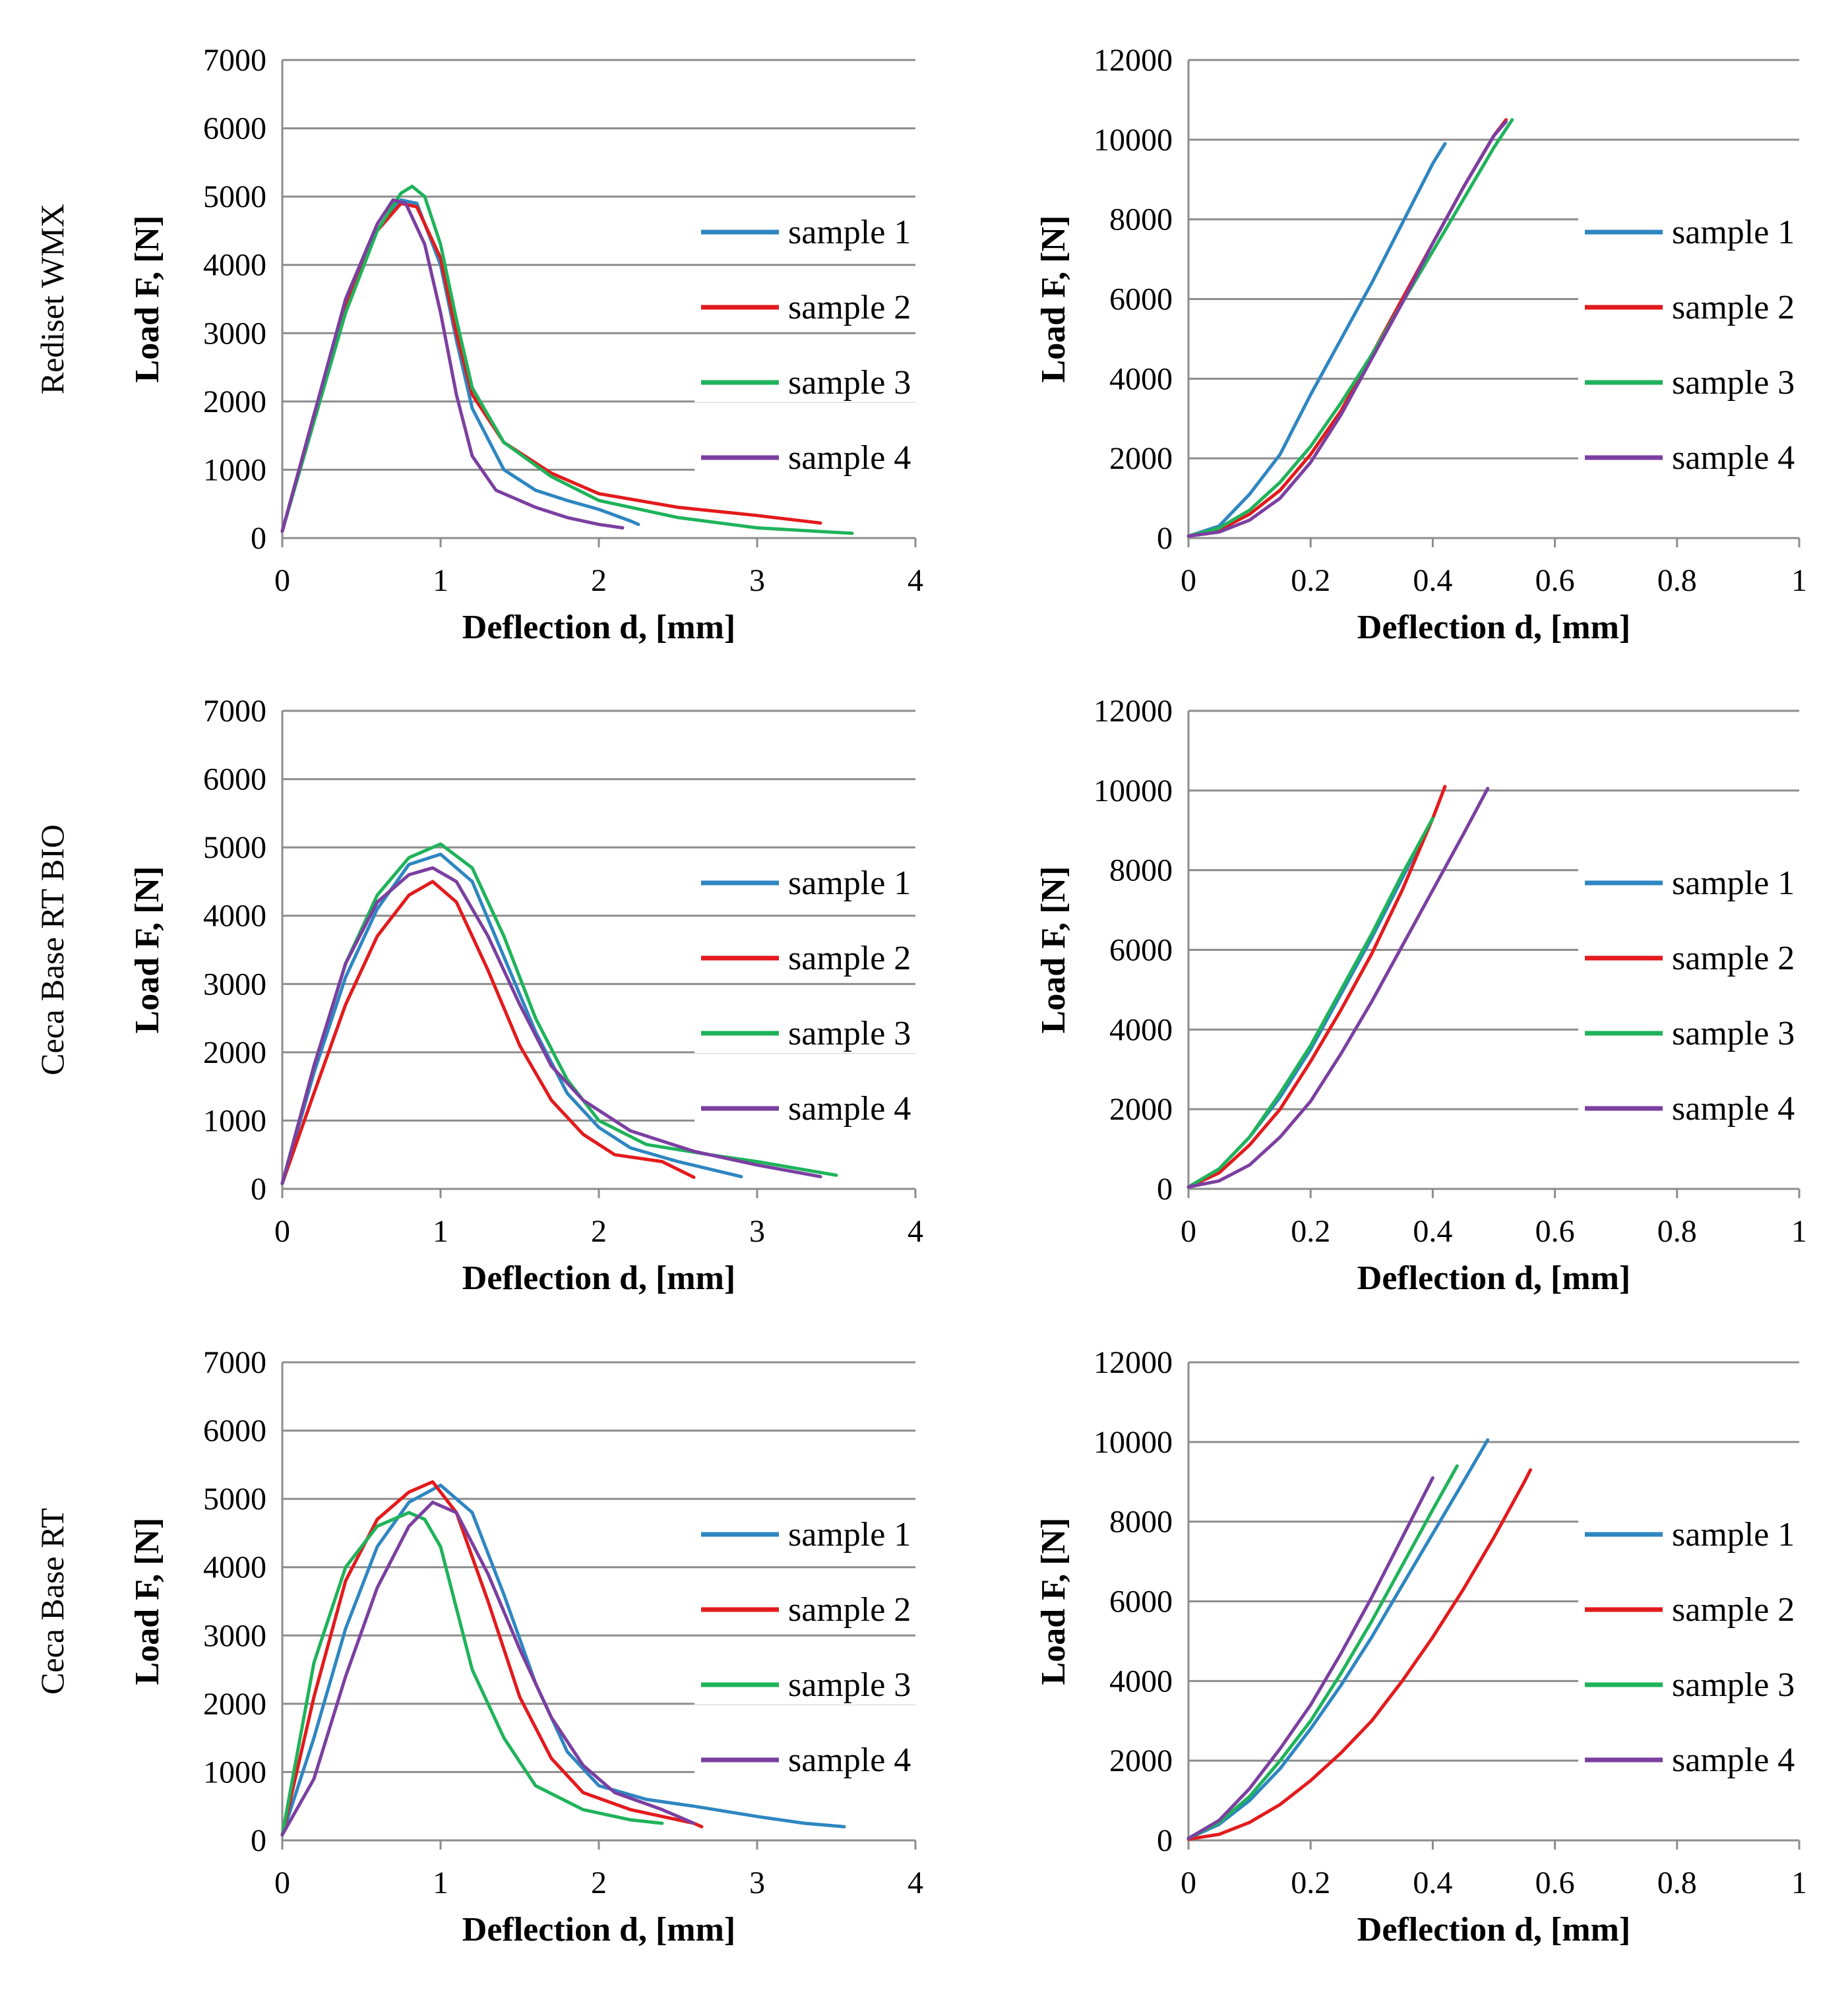 Image resolution: width=1848 pixels, height=1994 pixels. What do you see at coordinates (1555, 580) in the screenshot?
I see `x-tick-label: 0.6` at bounding box center [1555, 580].